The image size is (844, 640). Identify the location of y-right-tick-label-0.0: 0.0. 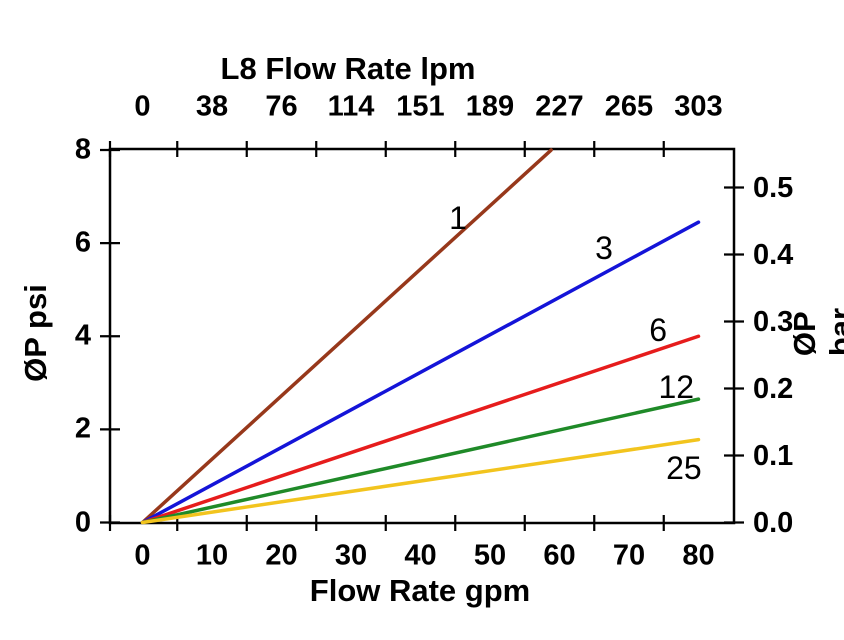
(773, 522).